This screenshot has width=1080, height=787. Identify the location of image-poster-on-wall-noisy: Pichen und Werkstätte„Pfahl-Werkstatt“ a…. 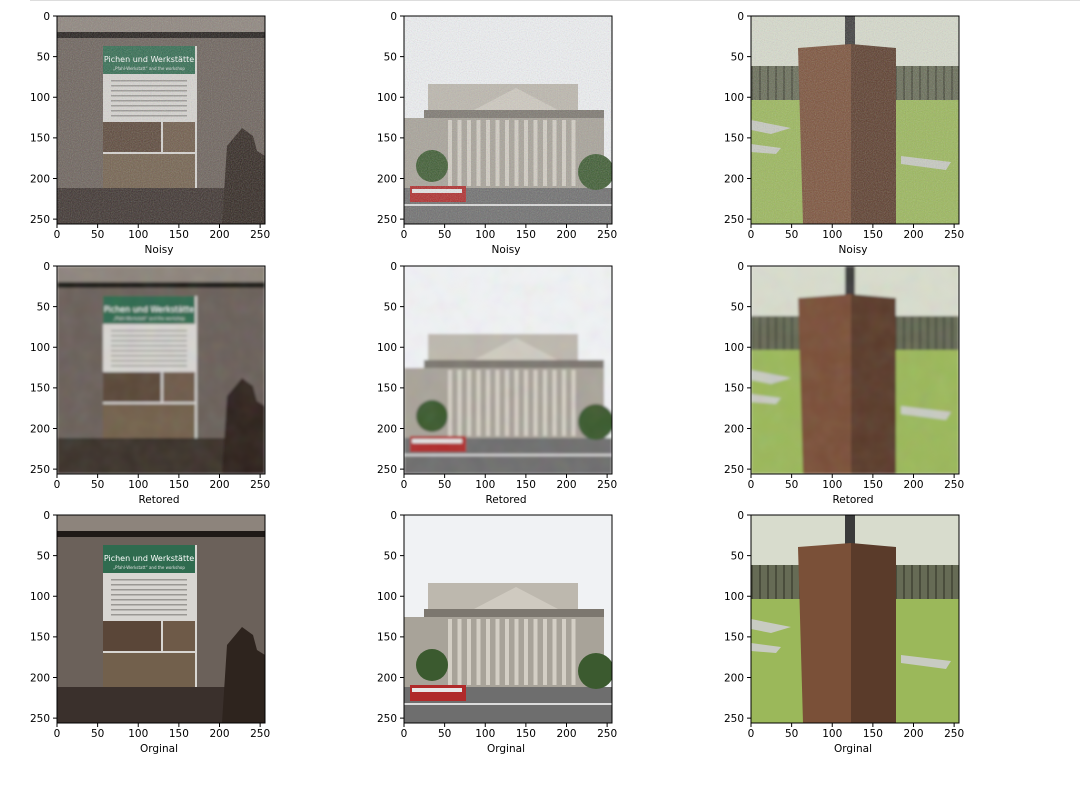
(161, 120).